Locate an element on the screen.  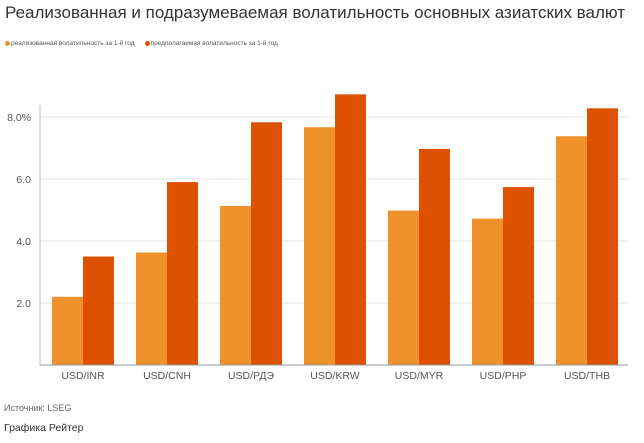
credit-note: Графика Рейтер is located at coordinates (44, 428).